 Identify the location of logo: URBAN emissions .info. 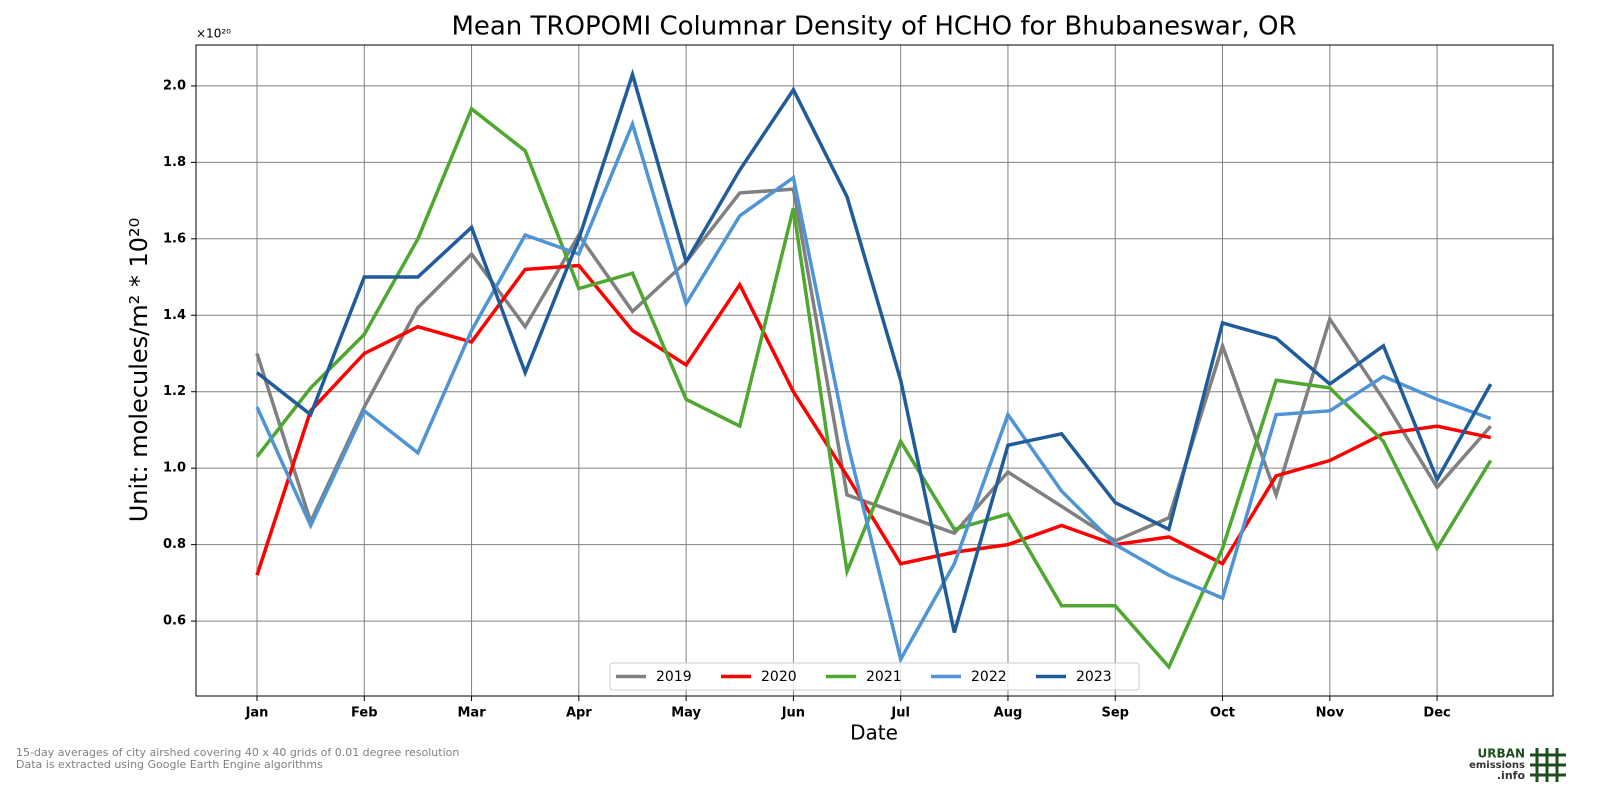
(1517, 764).